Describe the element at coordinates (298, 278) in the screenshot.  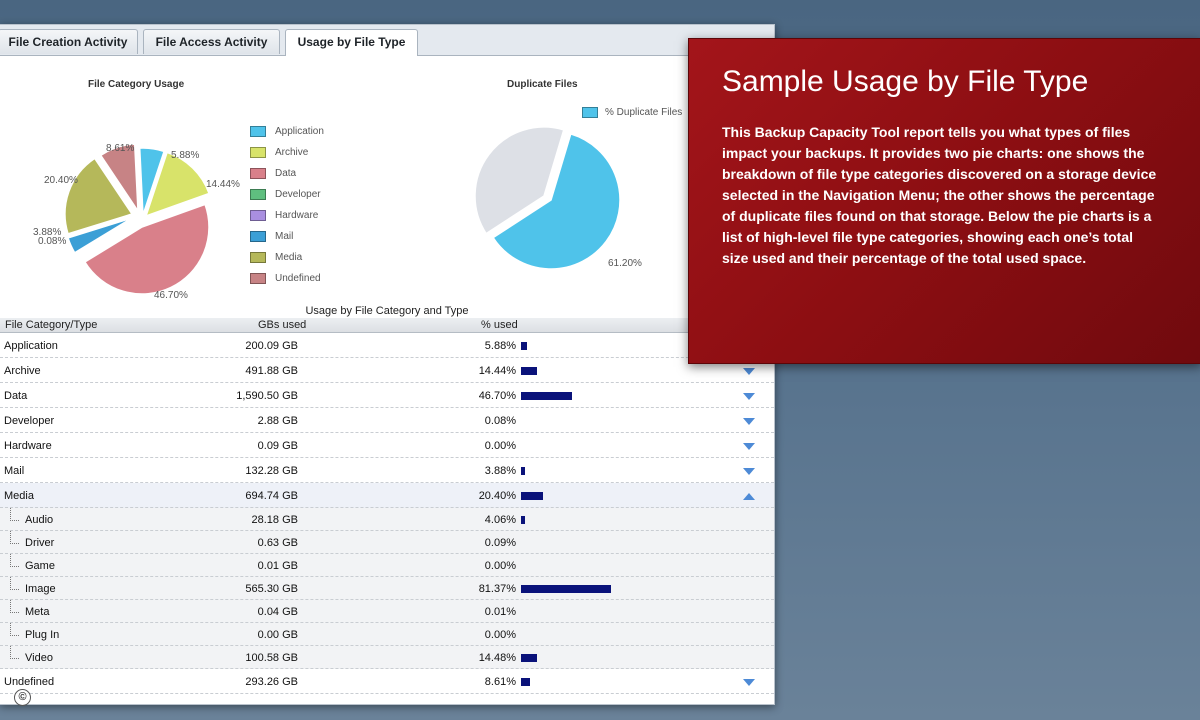
I see `legend-label: Undefined` at that location.